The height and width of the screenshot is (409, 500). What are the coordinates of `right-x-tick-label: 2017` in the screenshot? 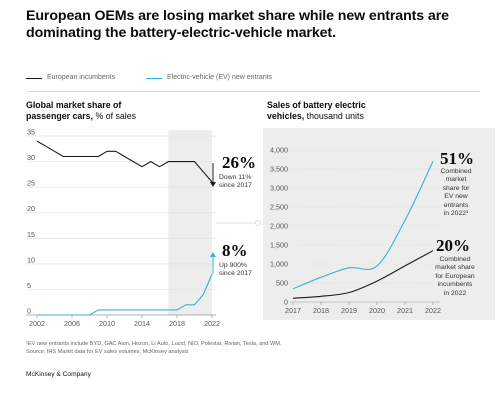 It's located at (293, 310).